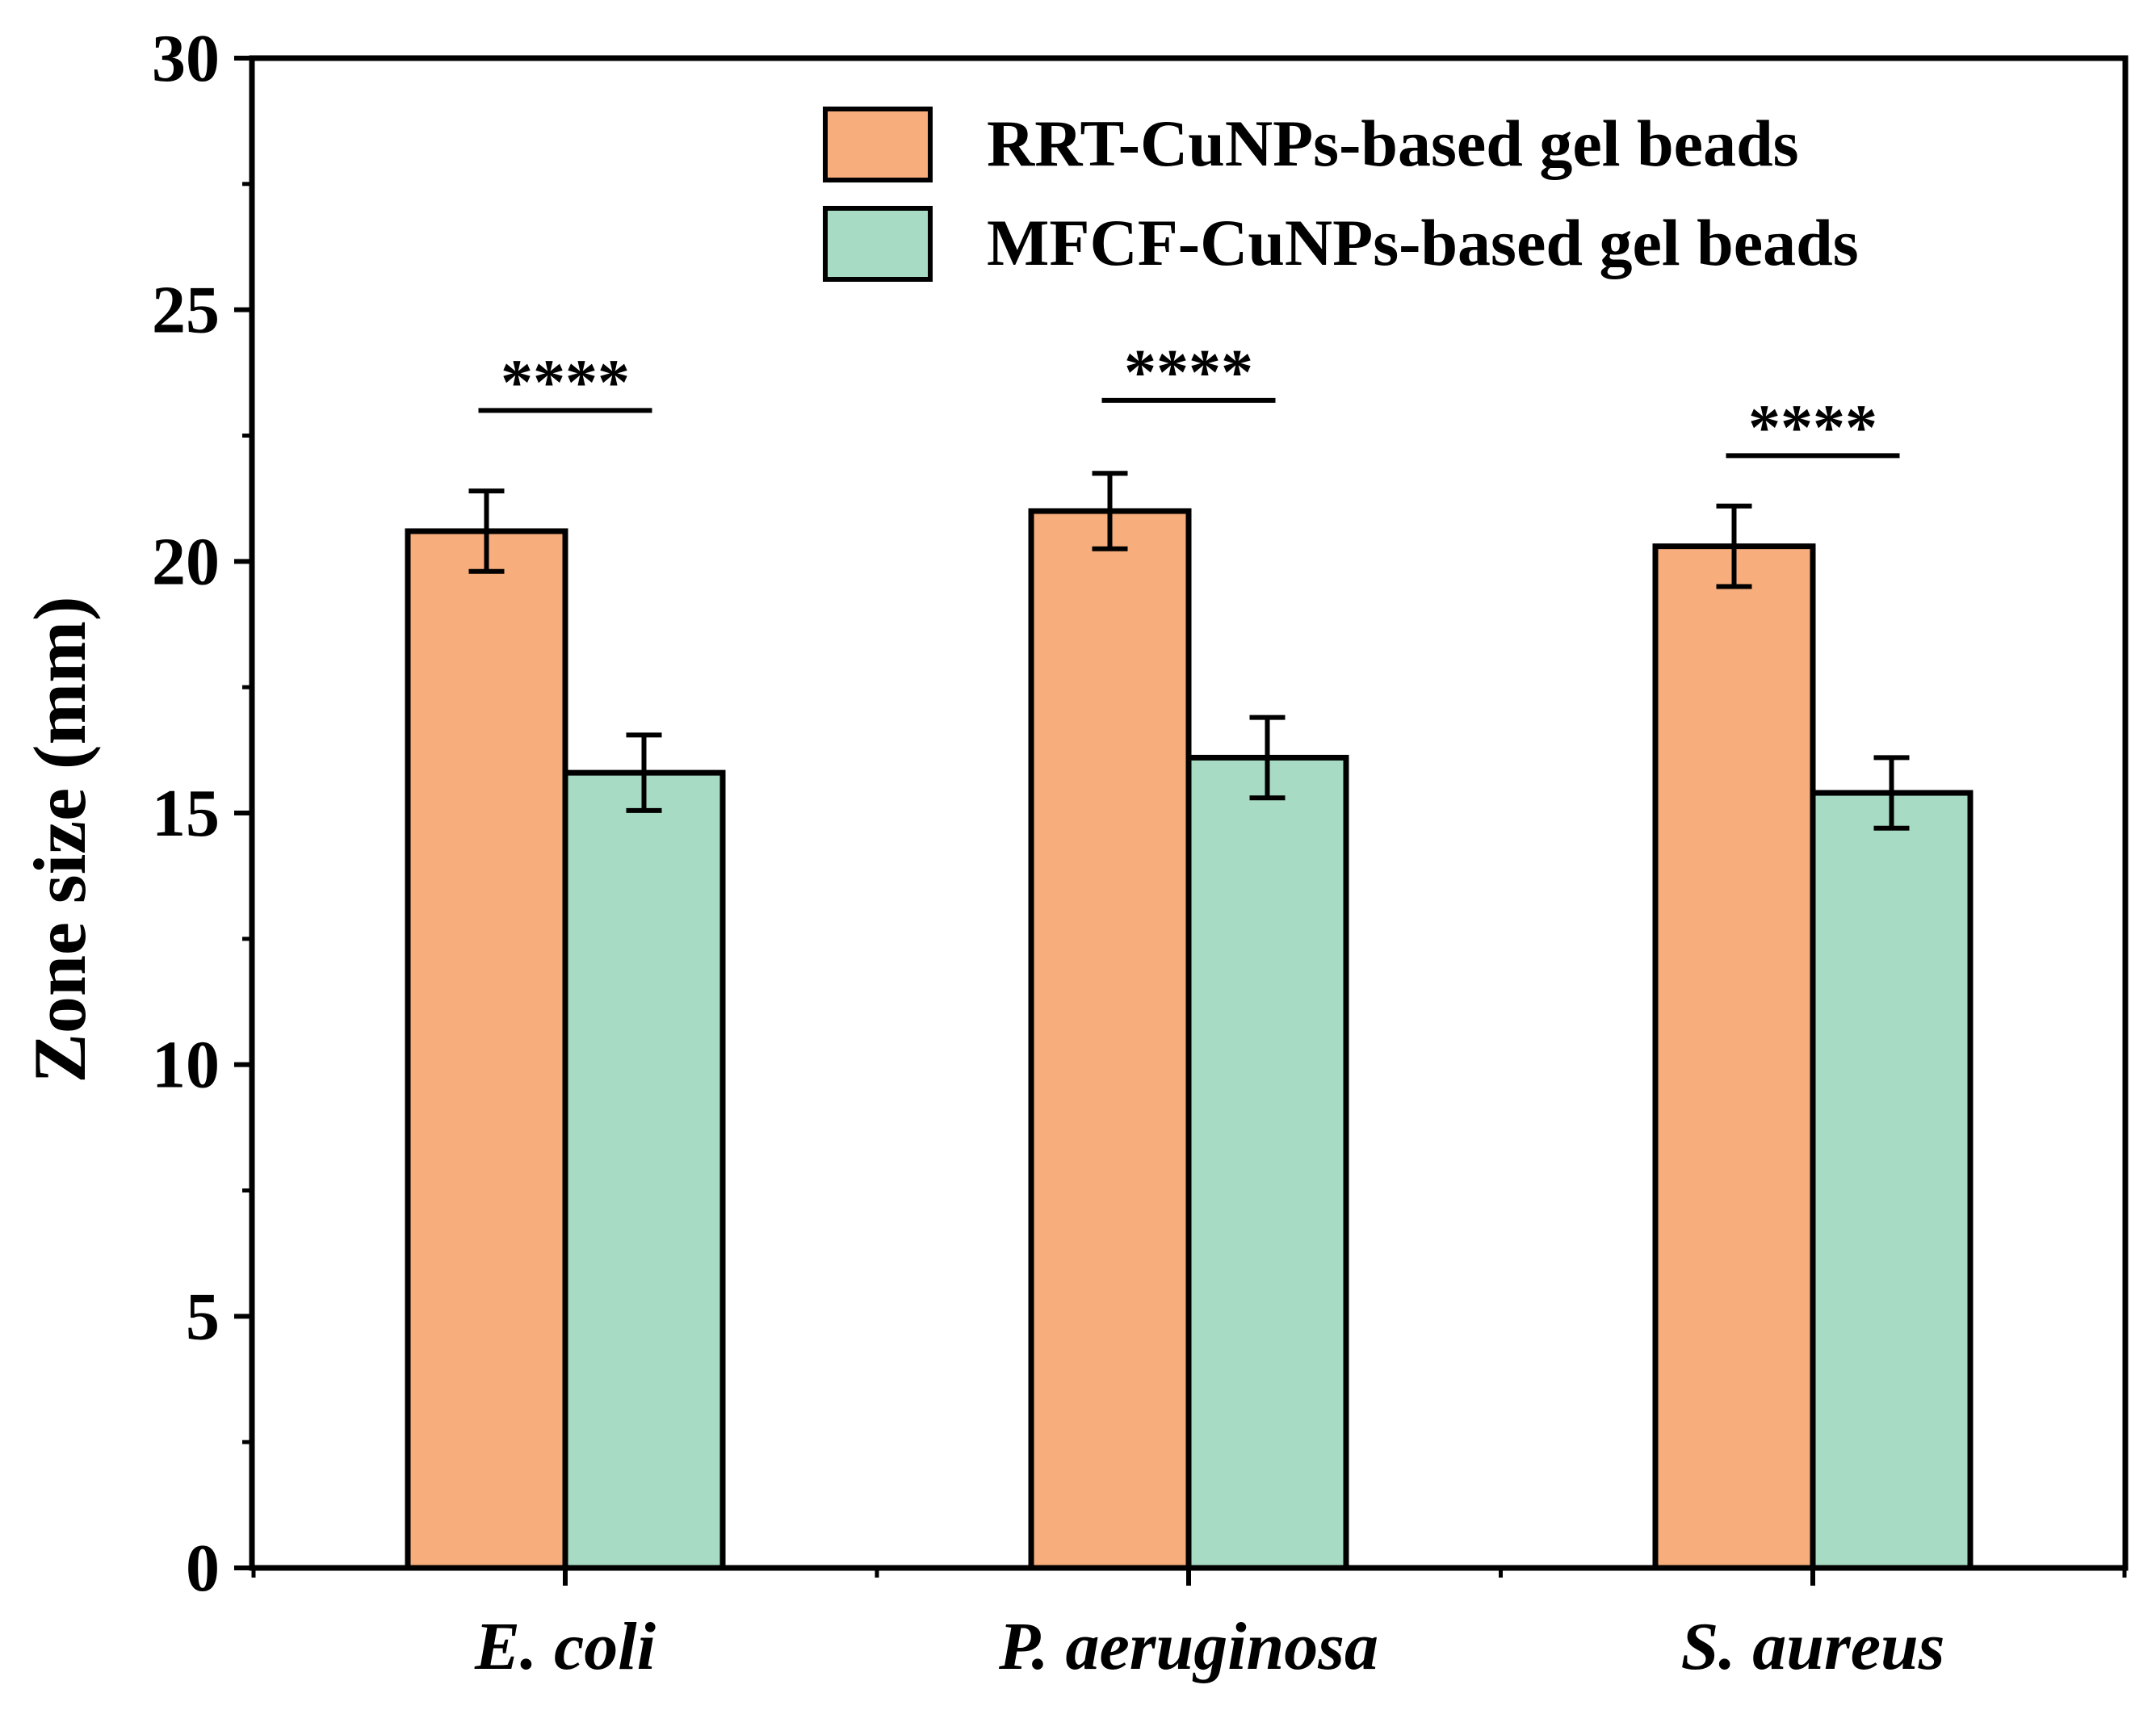 This screenshot has width=2156, height=1710. What do you see at coordinates (186, 1066) in the screenshot?
I see `y-tick-label: 10` at bounding box center [186, 1066].